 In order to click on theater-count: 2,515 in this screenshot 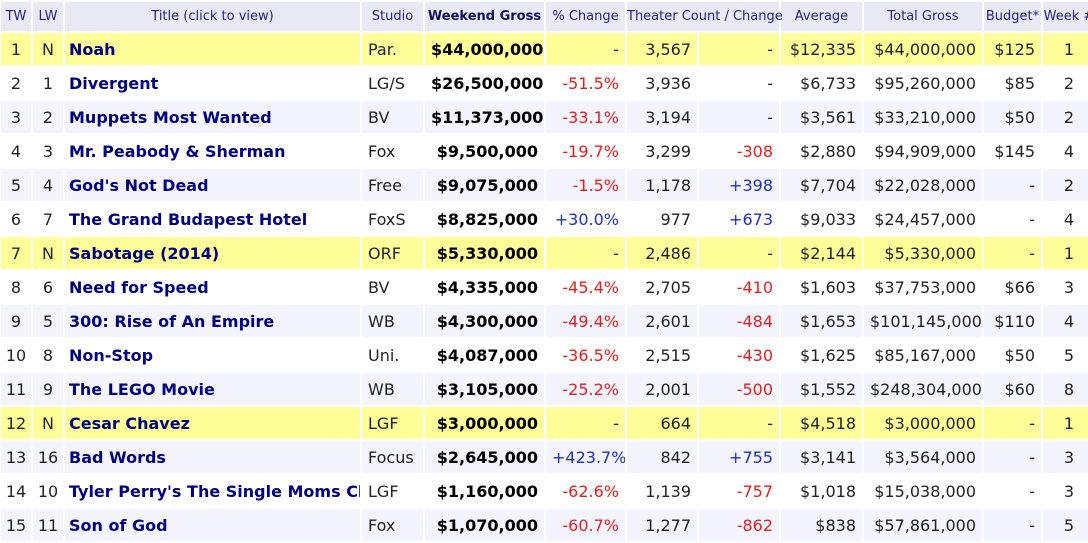, I will do `click(662, 355)`.